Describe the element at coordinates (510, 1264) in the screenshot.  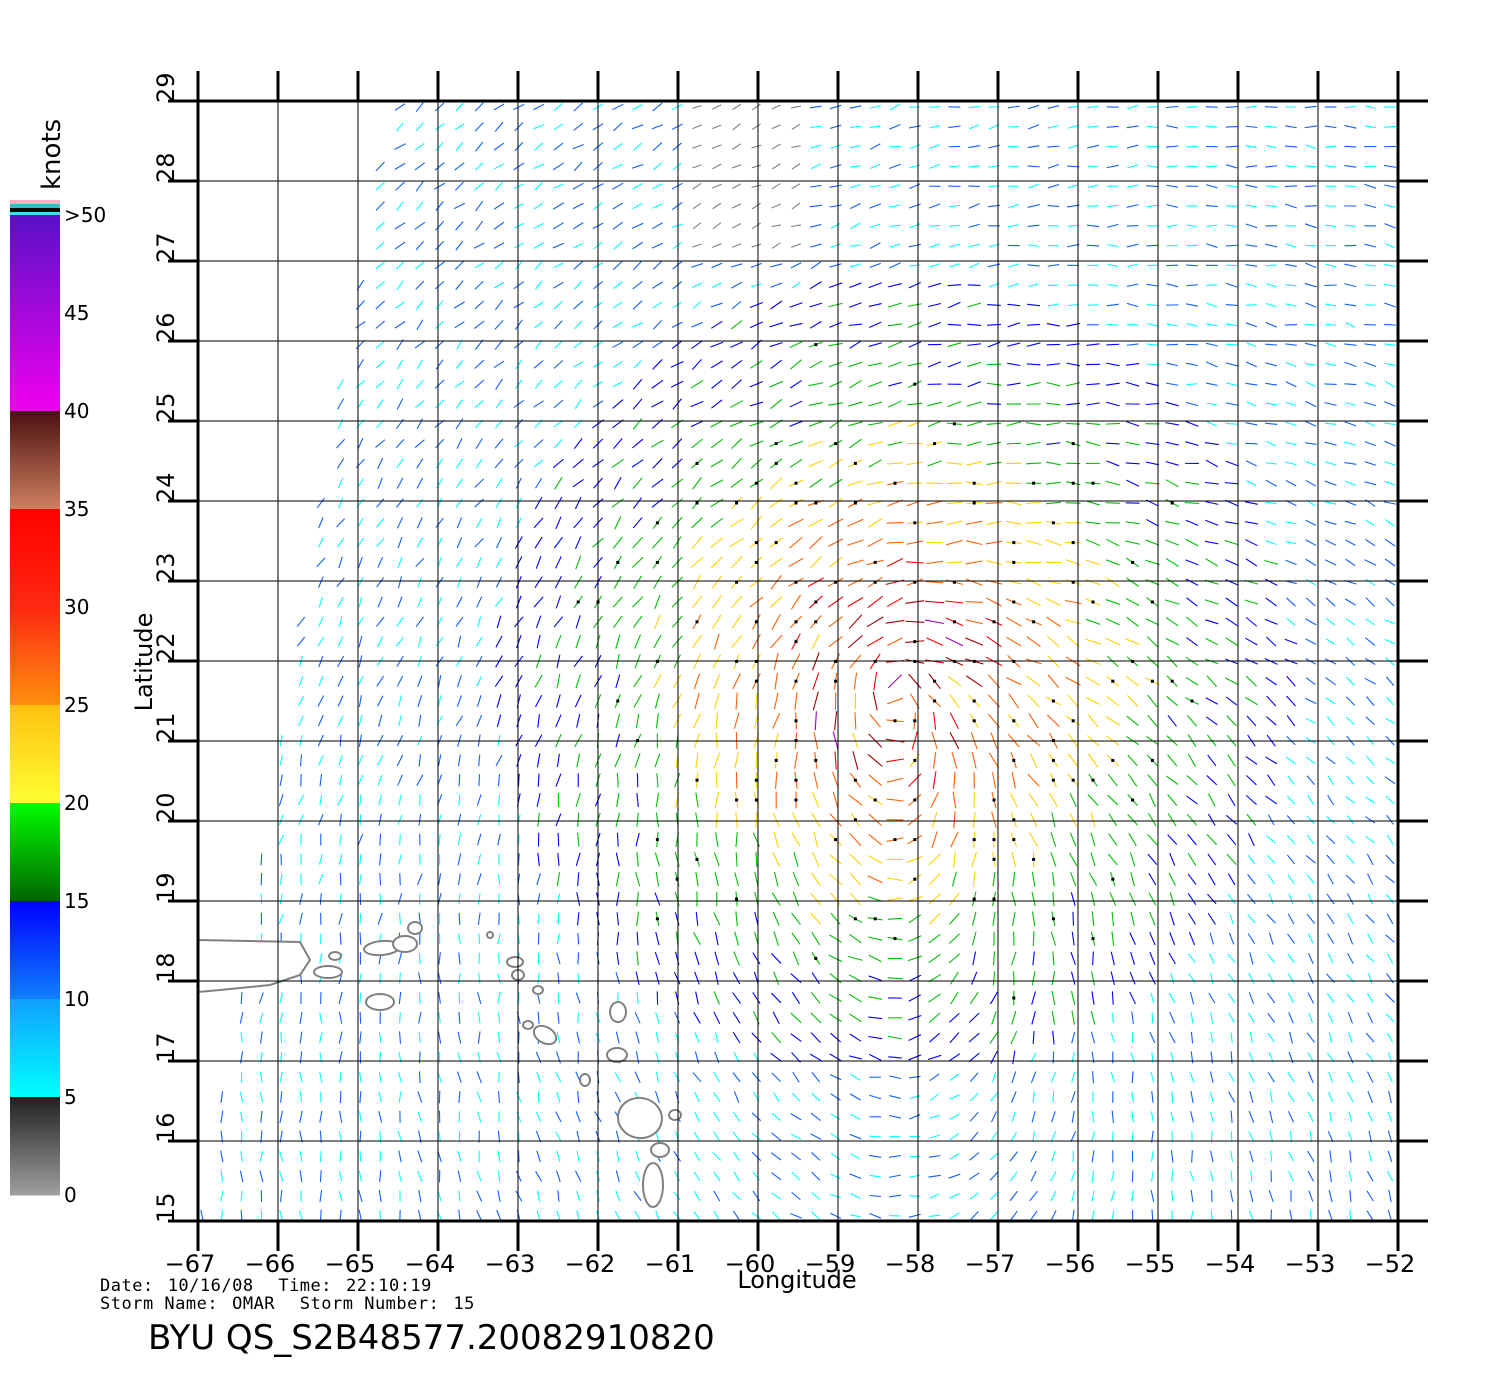
I see `longitude-tick-label: −63` at that location.